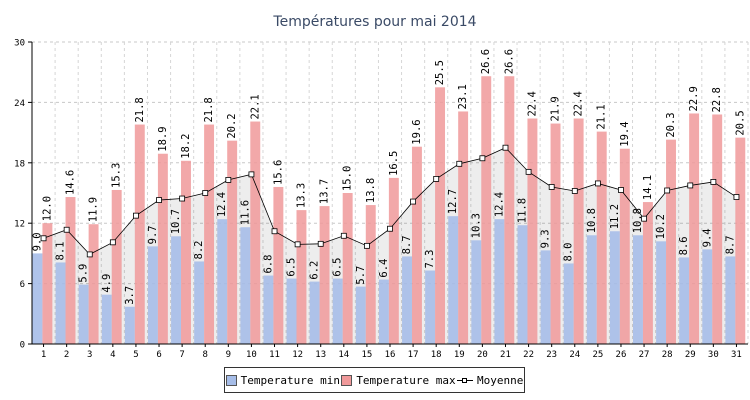  Describe the element at coordinates (66, 355) in the screenshot. I see `x-tick-label-2: 2` at that location.